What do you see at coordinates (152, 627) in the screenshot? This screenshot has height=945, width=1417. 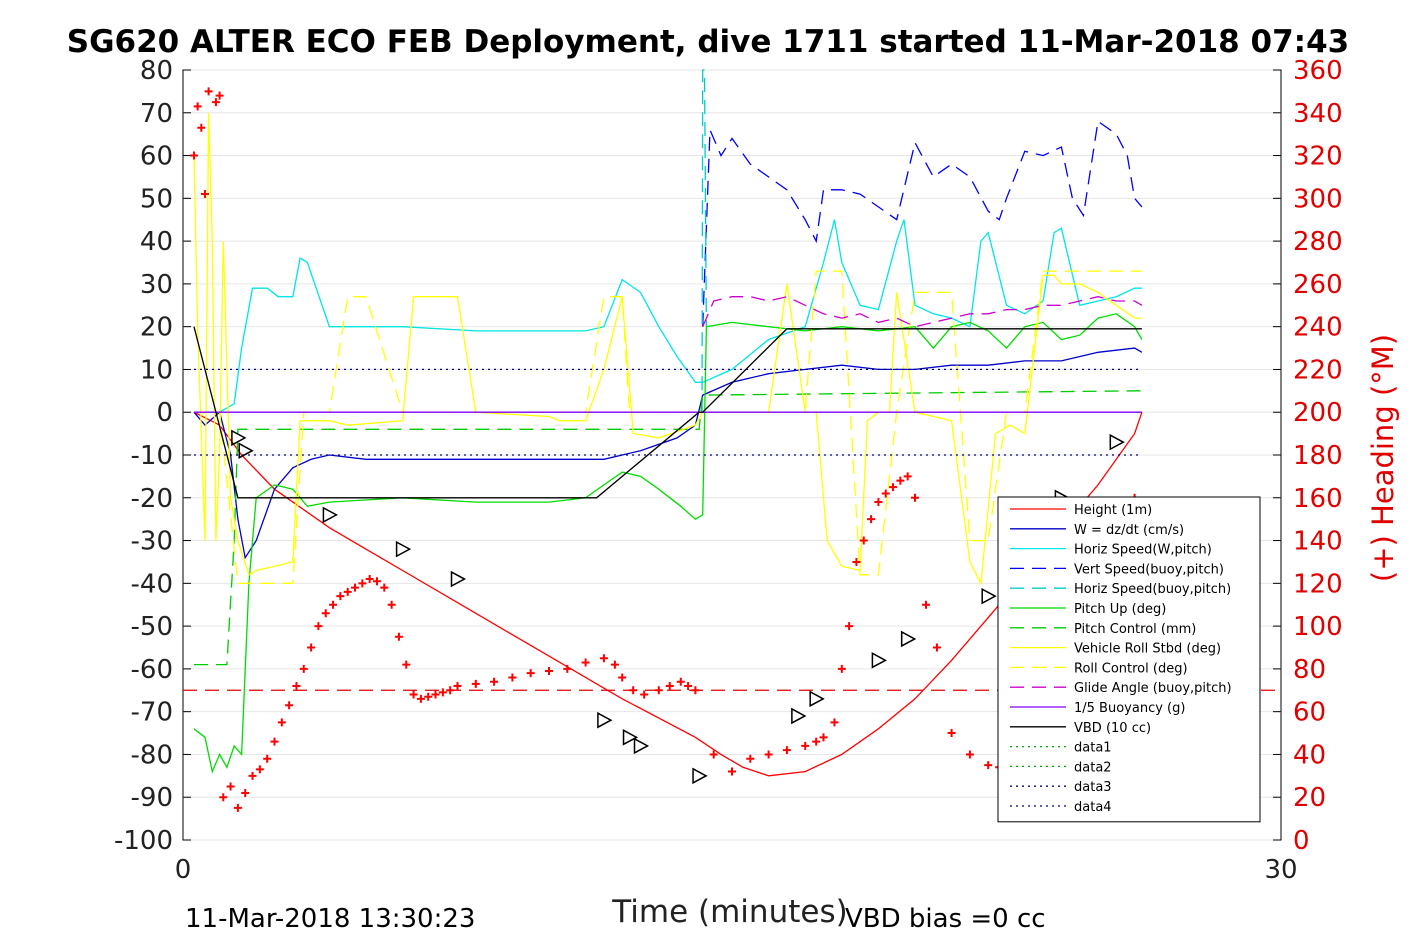 I see `left-tick-label: -50` at bounding box center [152, 627].